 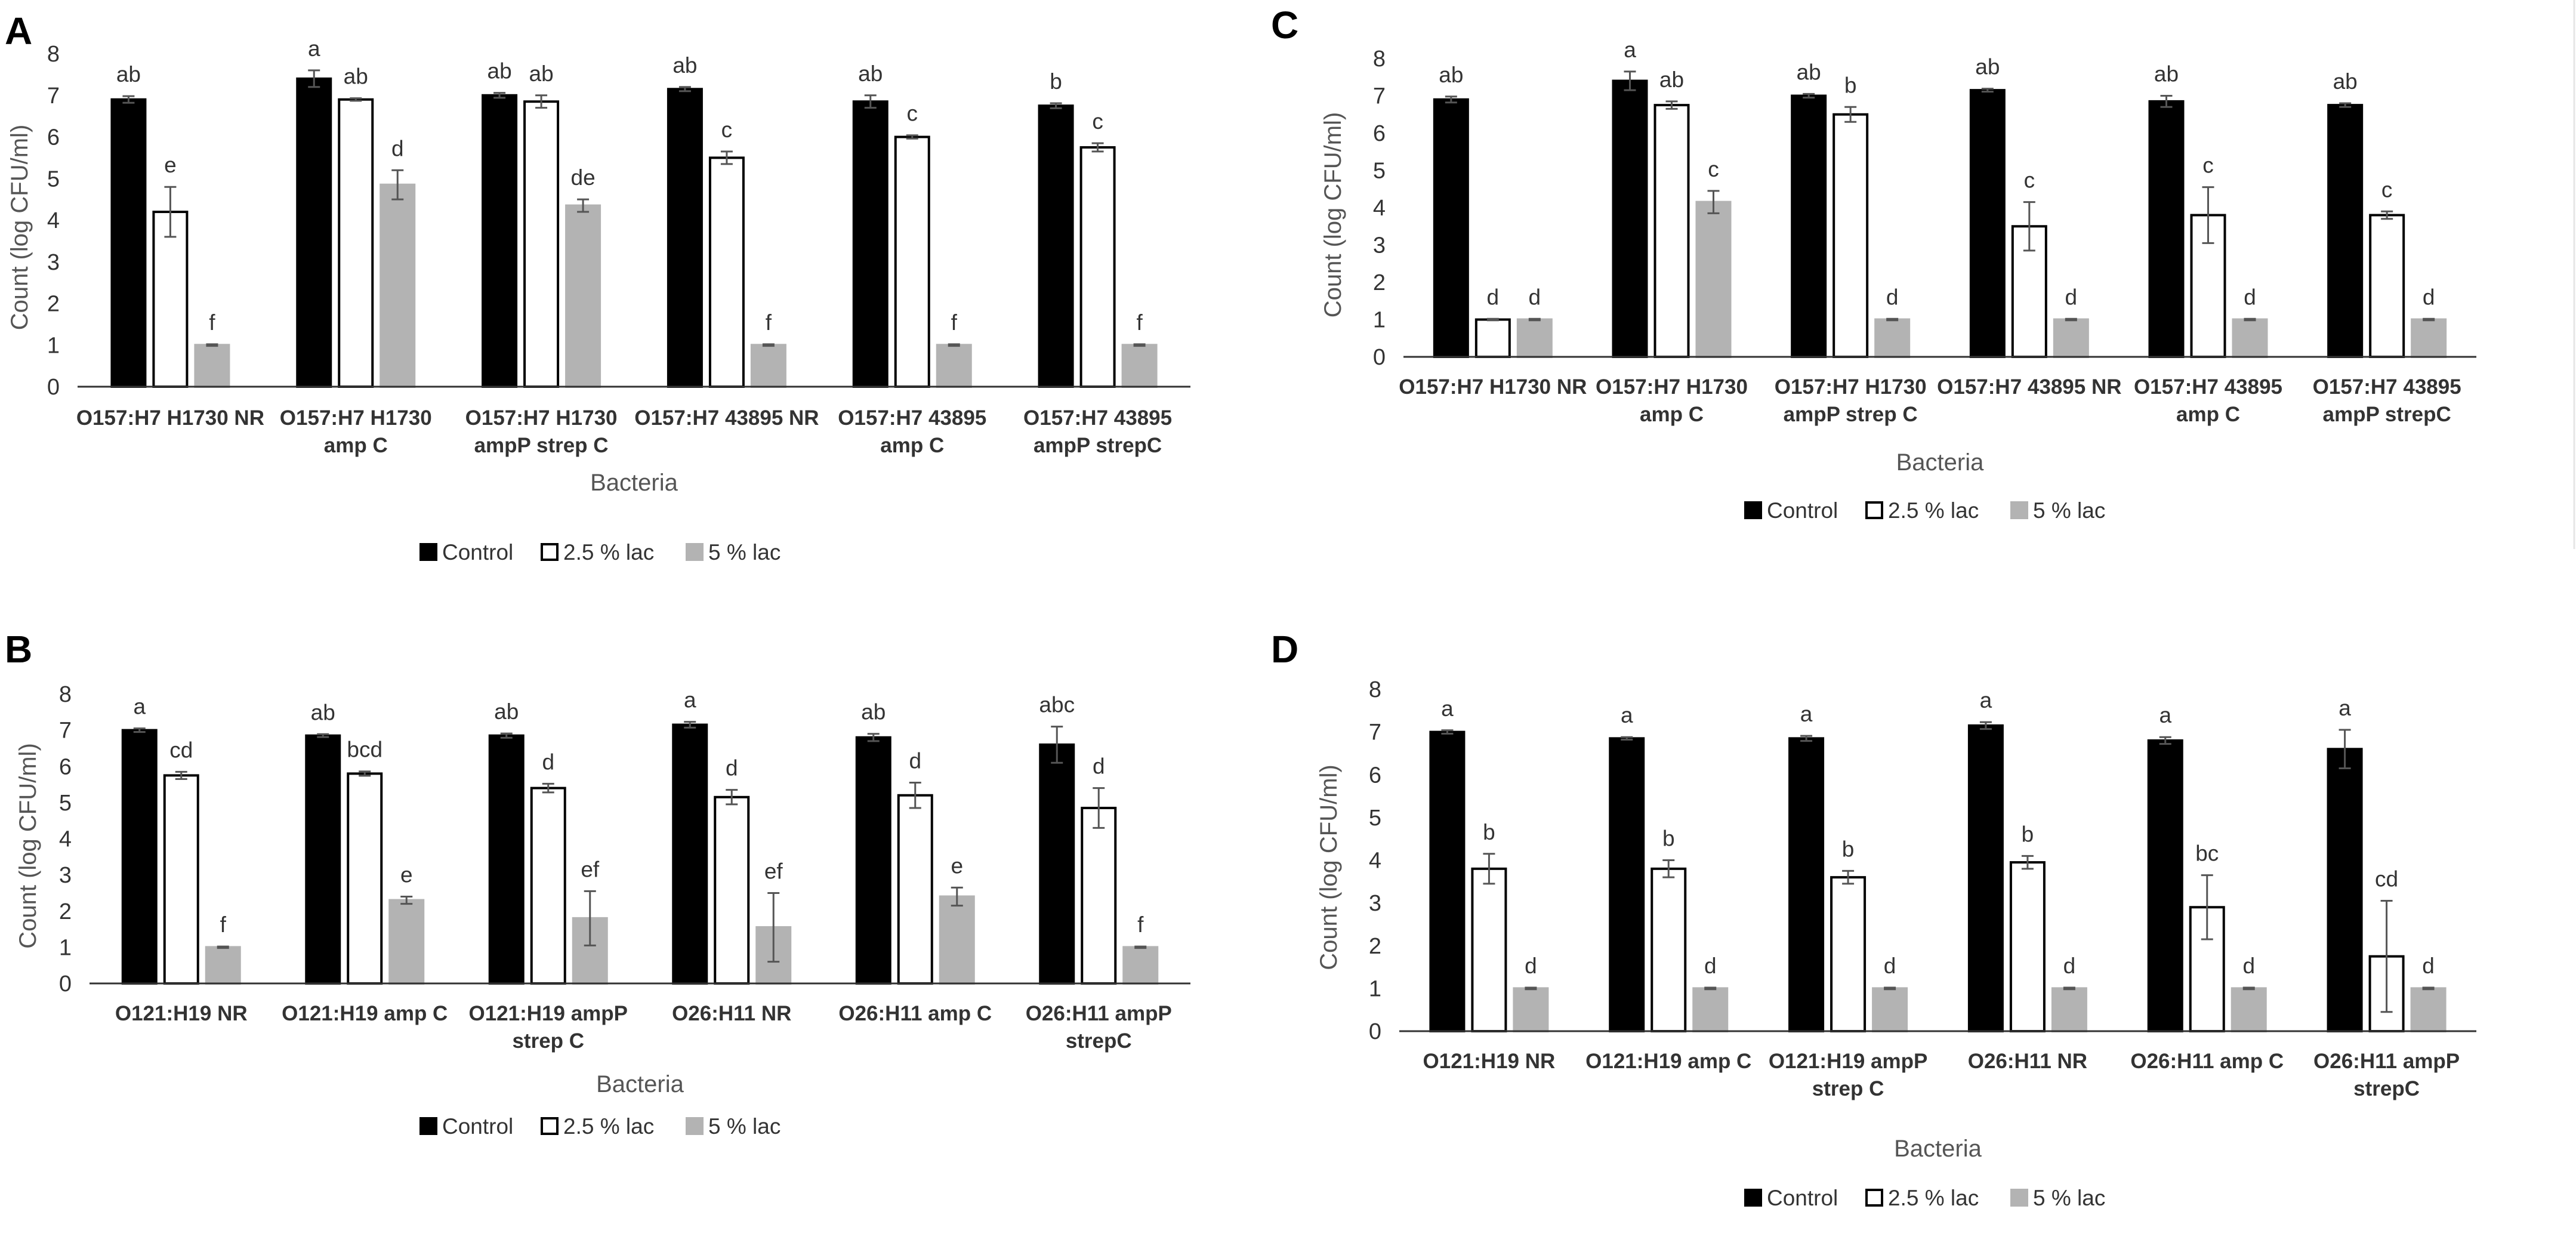 What do you see at coordinates (223, 924) in the screenshot?
I see `significance-label: f` at bounding box center [223, 924].